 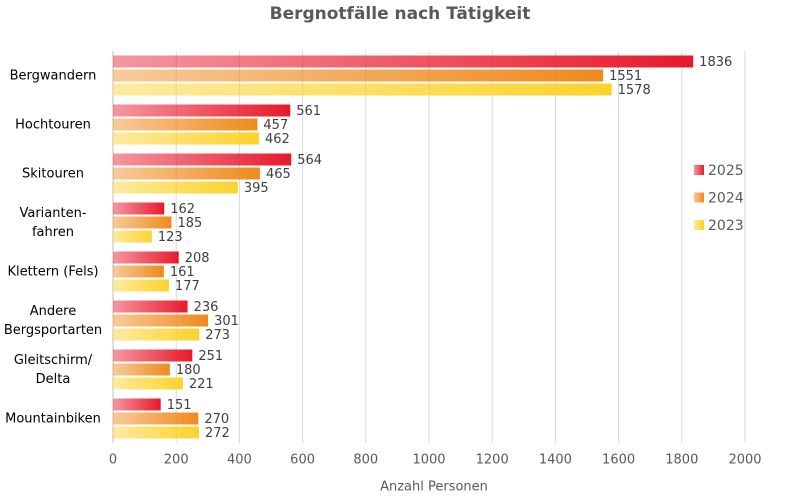 I want to click on data-label: 465, so click(x=278, y=174).